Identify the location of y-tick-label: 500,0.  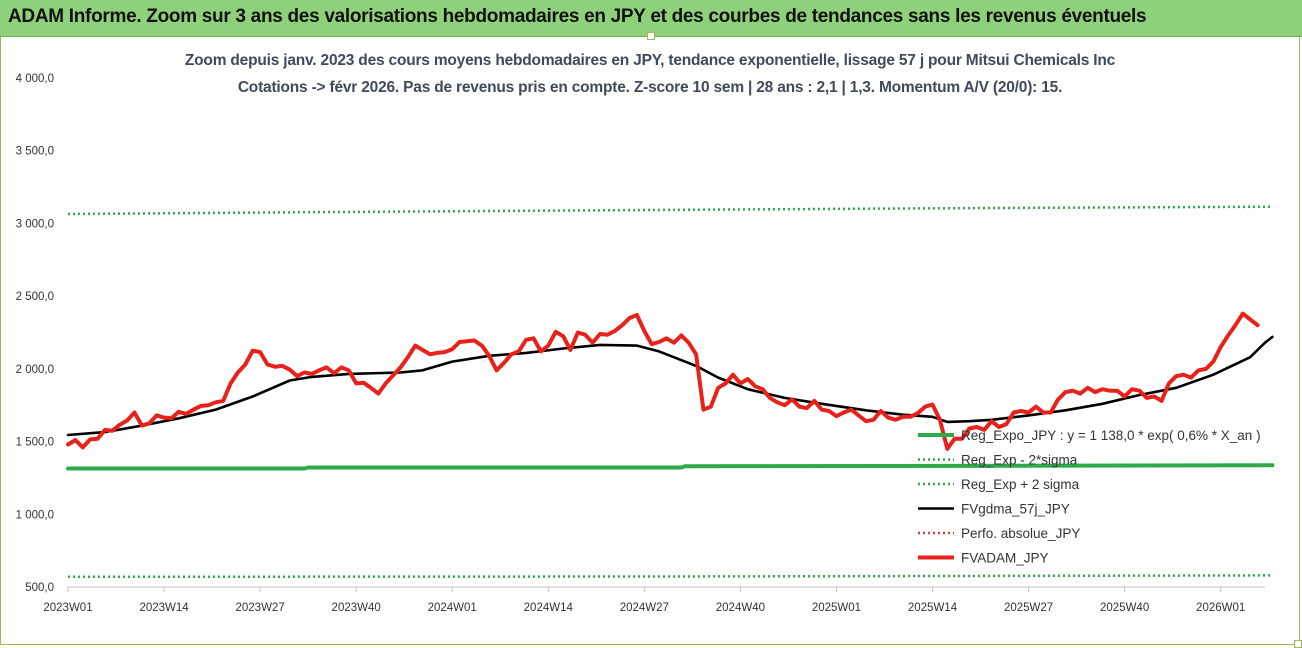
(39, 588).